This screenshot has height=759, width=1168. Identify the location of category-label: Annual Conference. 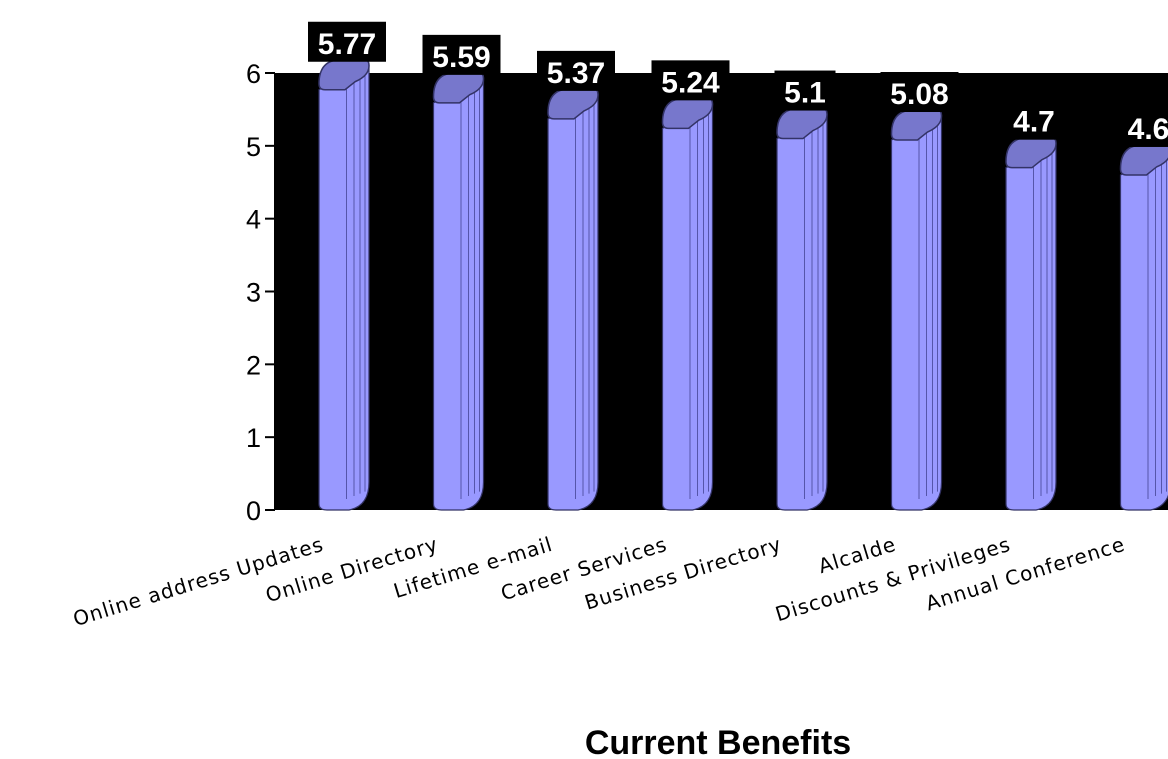
(1025, 574).